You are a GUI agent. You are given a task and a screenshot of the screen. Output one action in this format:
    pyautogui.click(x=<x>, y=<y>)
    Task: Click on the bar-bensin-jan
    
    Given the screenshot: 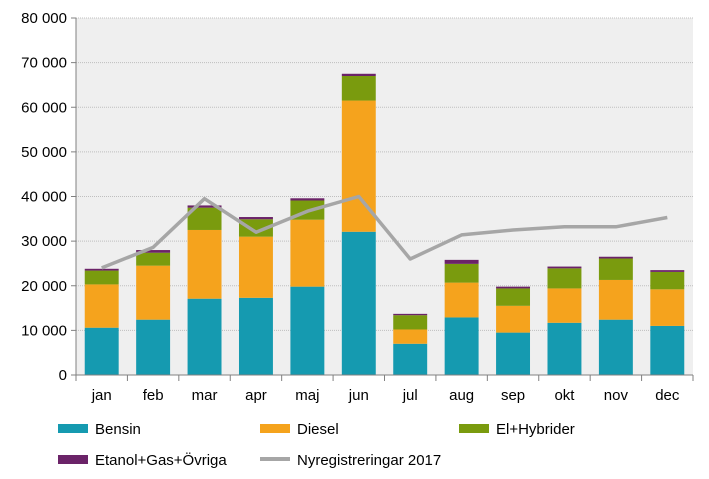 What is the action you would take?
    pyautogui.click(x=101, y=351)
    